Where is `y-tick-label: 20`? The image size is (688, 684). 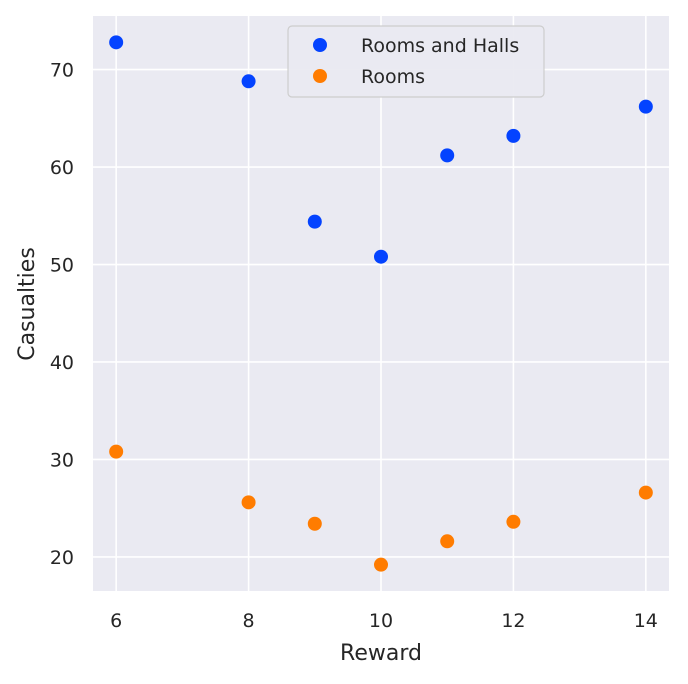
y-tick-label: 20 is located at coordinates (62, 558).